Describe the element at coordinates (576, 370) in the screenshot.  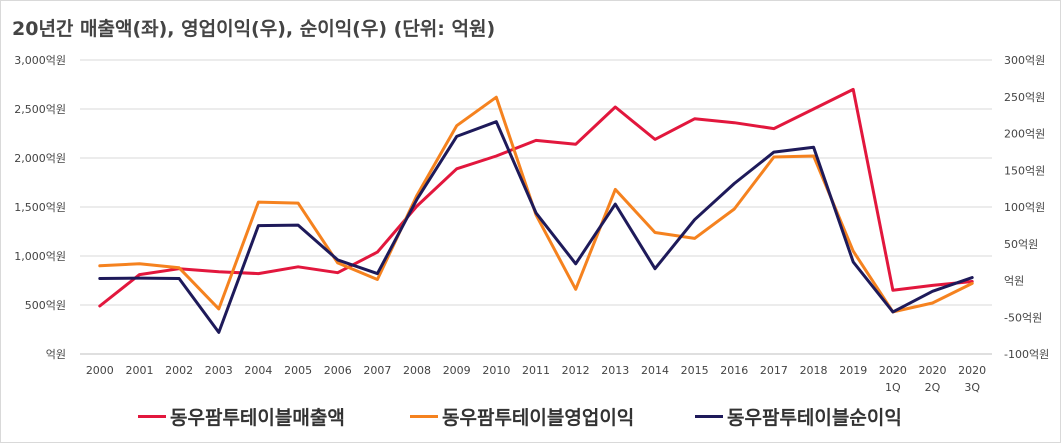
I see `x-tick-label: 2012` at that location.